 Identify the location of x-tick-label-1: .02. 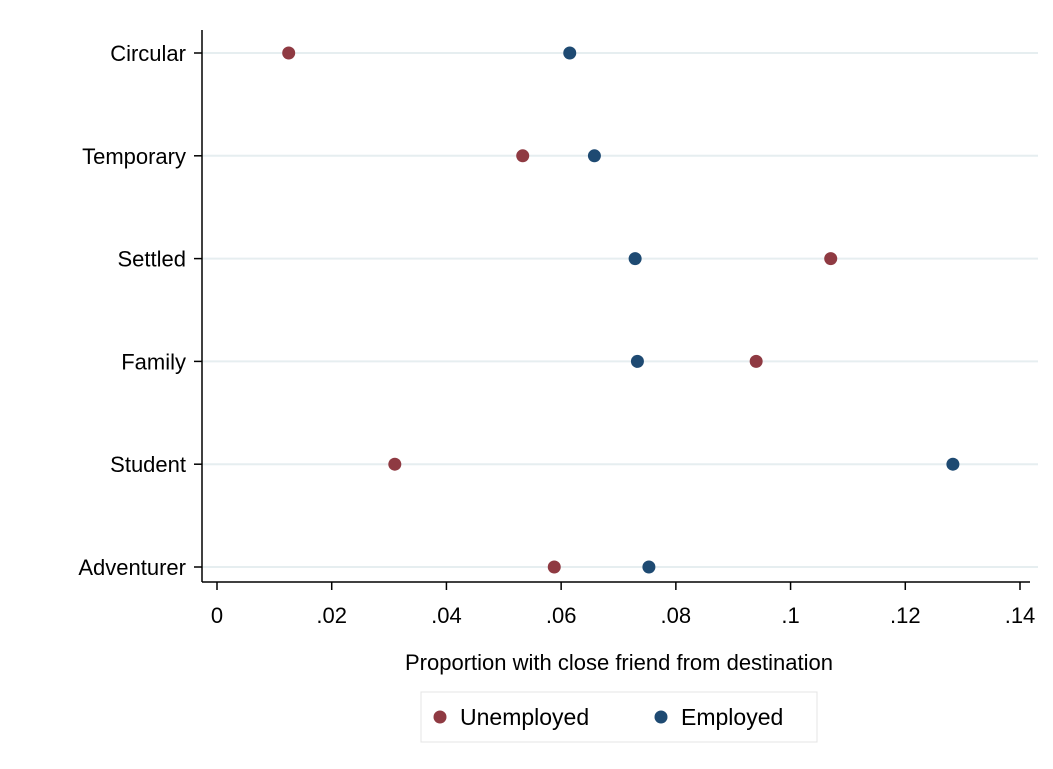
(331, 615).